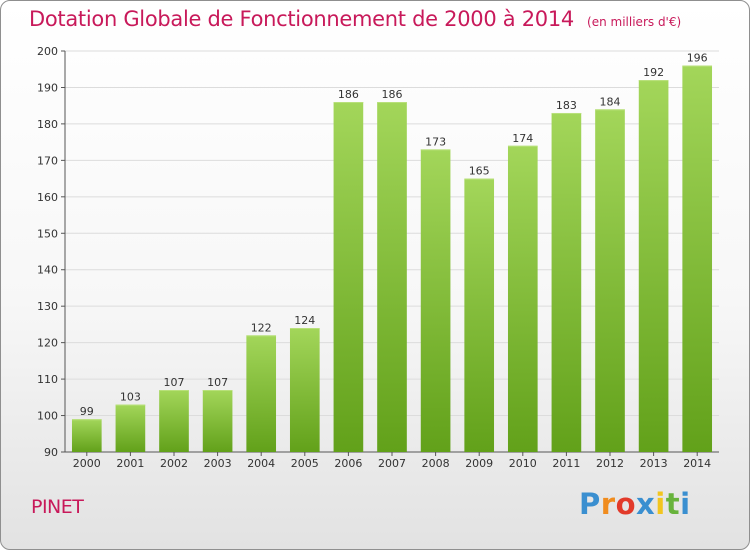 Image resolution: width=750 pixels, height=550 pixels. Describe the element at coordinates (646, 504) in the screenshot. I see `logo-letter: x` at that location.